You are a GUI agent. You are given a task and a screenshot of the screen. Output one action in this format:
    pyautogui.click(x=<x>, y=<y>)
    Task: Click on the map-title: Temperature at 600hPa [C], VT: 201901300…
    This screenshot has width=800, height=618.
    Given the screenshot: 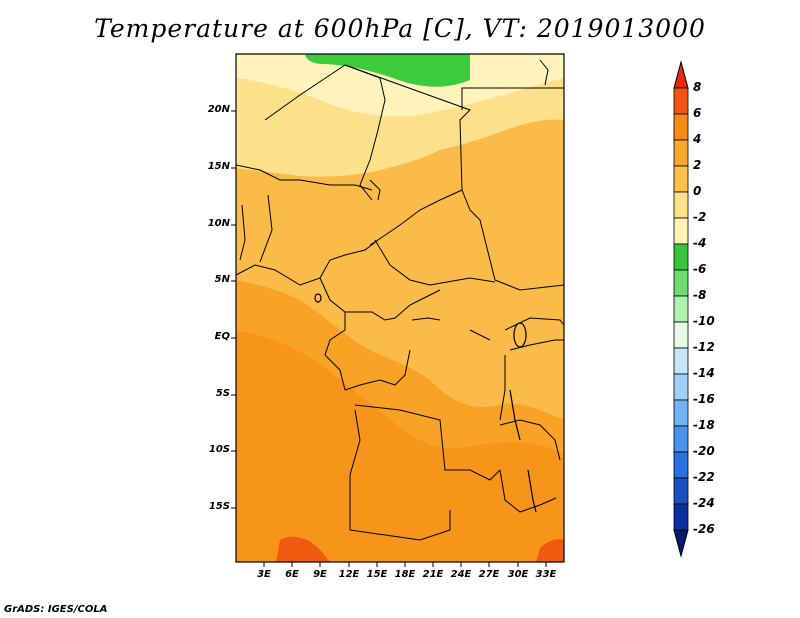 What is the action you would take?
    pyautogui.click(x=400, y=28)
    